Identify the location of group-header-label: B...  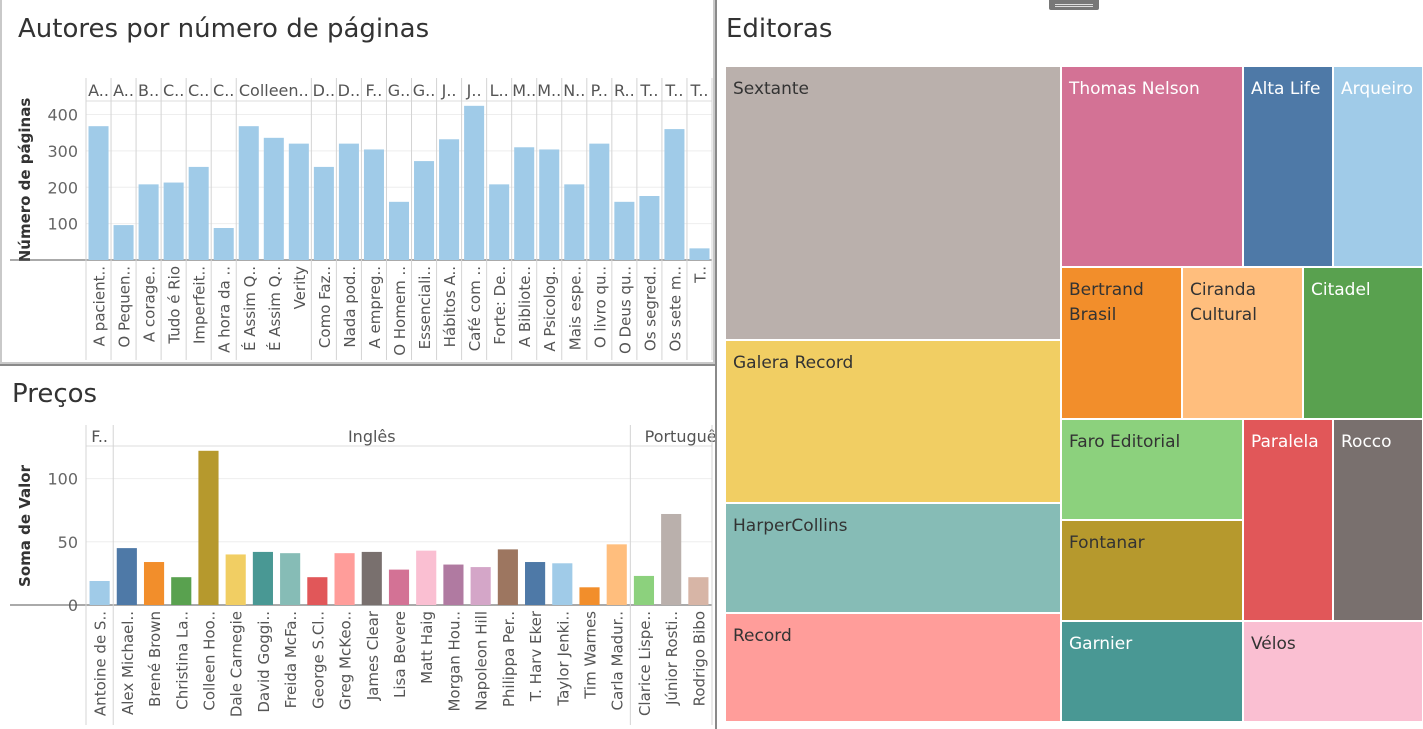
(148, 90).